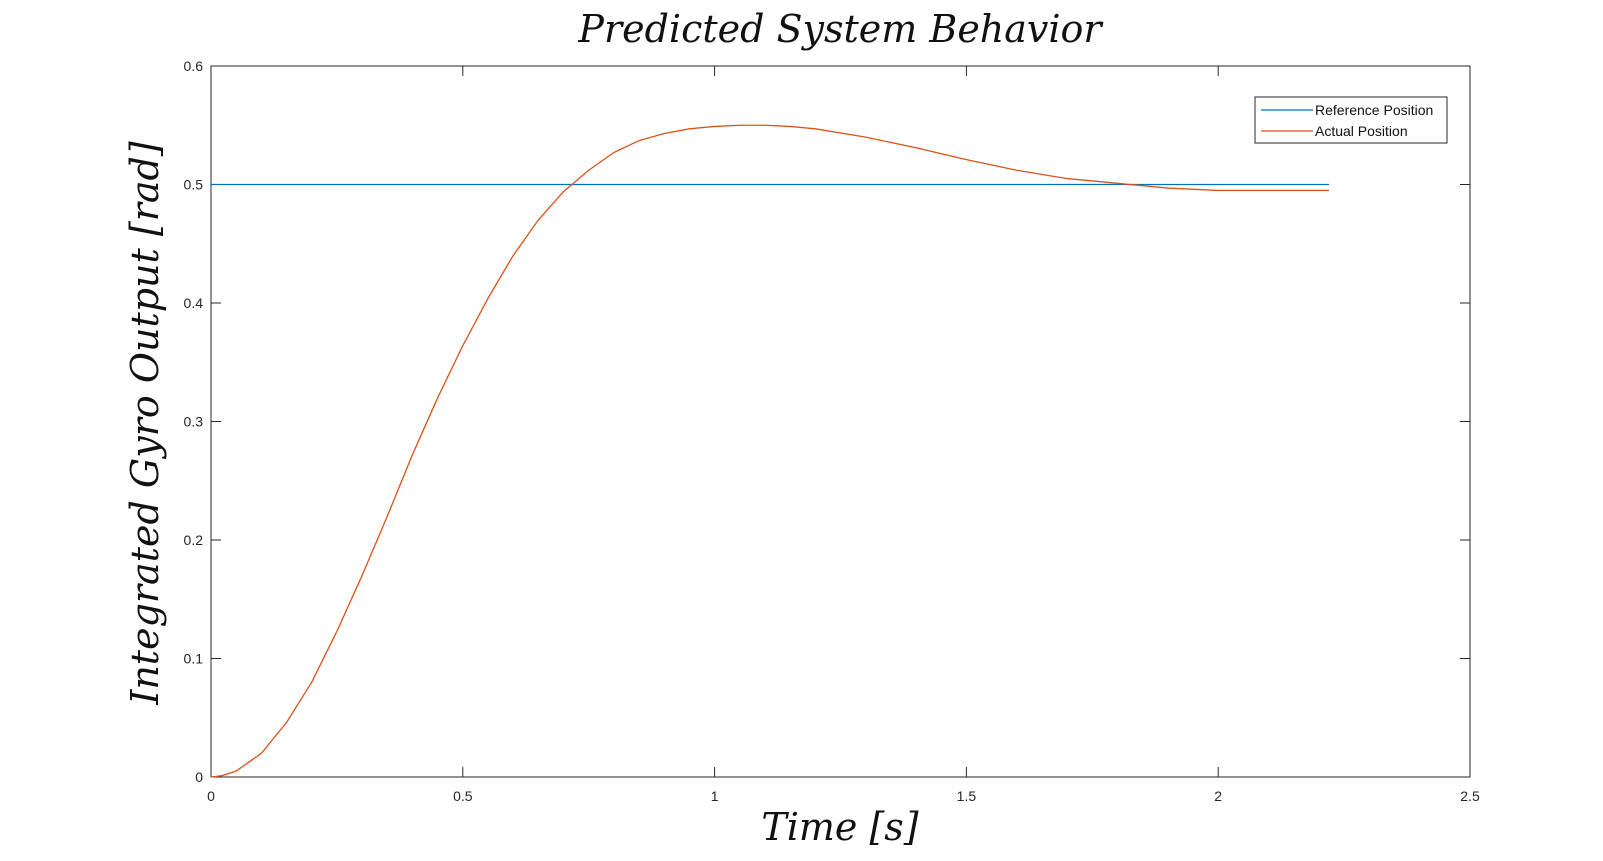  What do you see at coordinates (194, 659) in the screenshot?
I see `y-tick-label: 0.1` at bounding box center [194, 659].